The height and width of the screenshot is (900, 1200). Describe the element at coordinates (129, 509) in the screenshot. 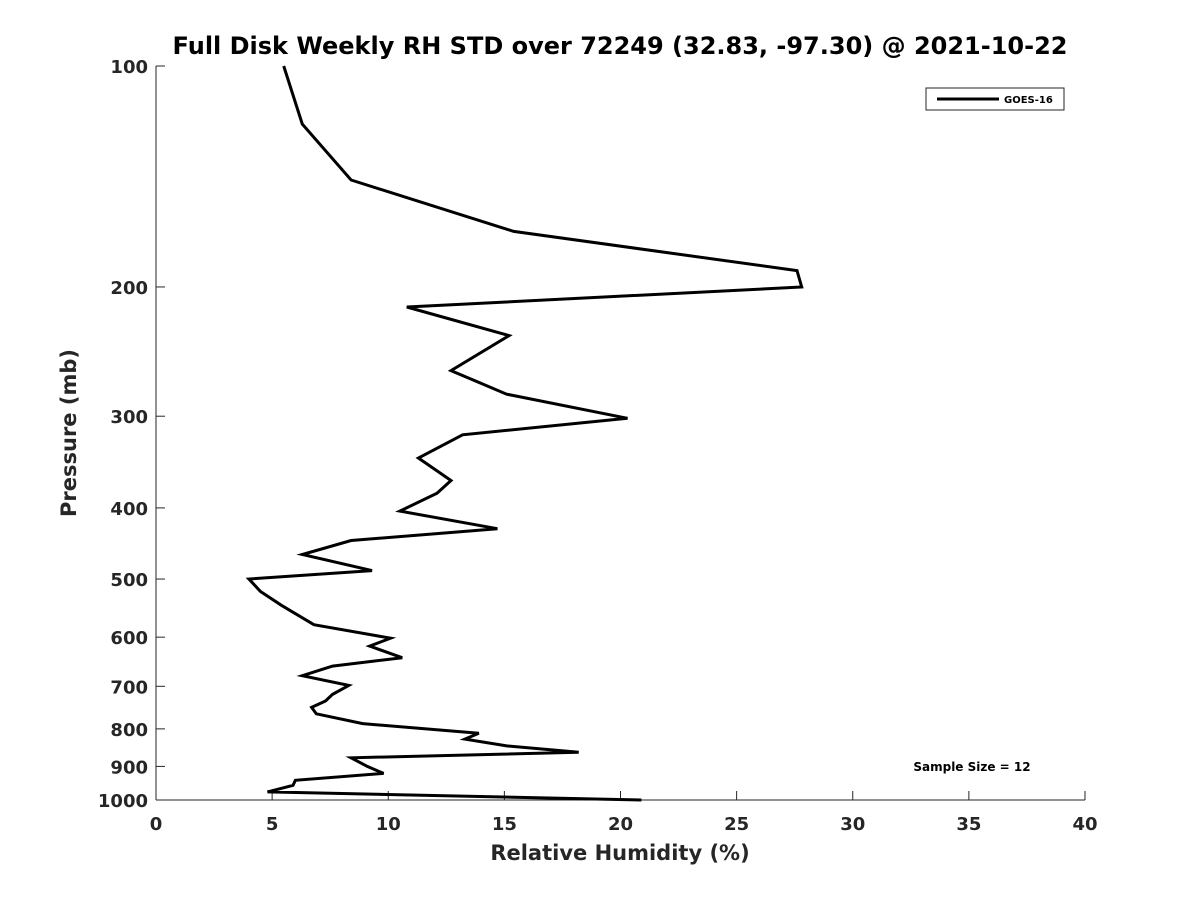

I see `y-tick-label: 400` at that location.